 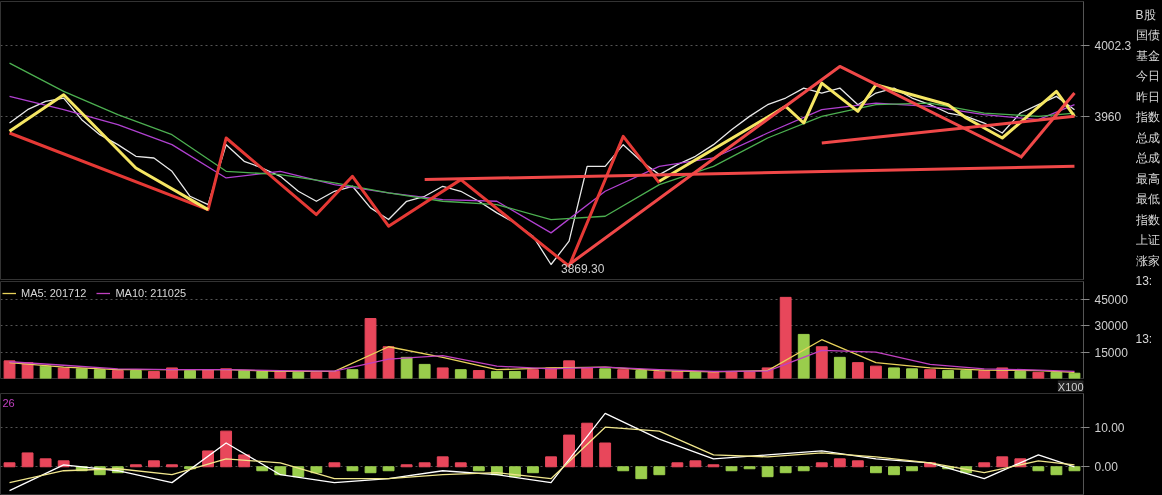 I want to click on y-tick-label: 4002.3, so click(x=1113, y=46).